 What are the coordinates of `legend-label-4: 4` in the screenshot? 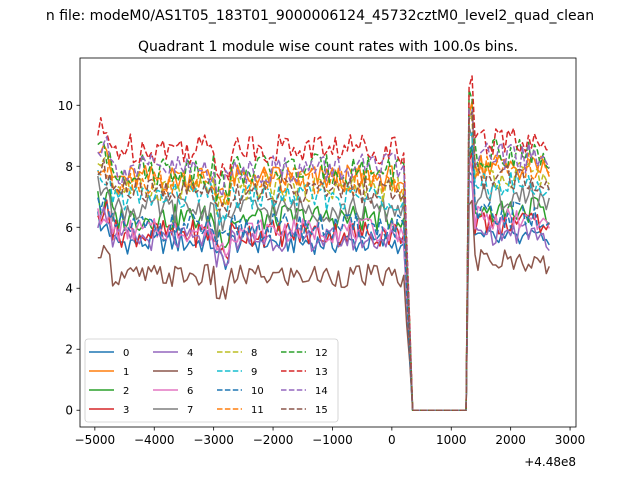 It's located at (190, 353).